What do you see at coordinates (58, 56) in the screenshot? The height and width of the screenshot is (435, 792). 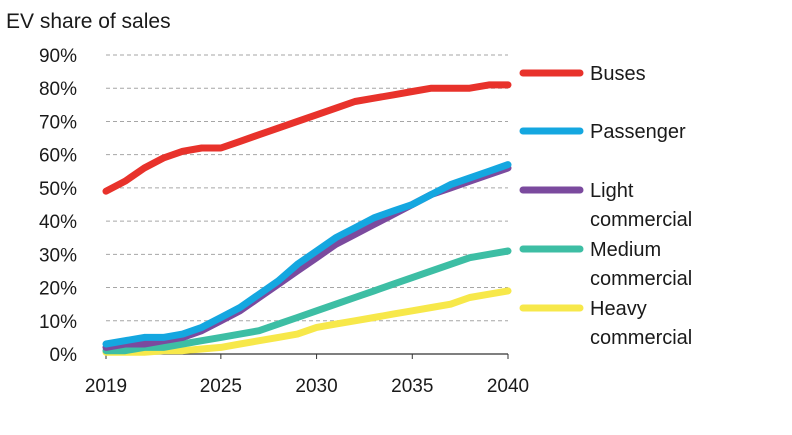 I see `y-tick-label: 90%` at bounding box center [58, 56].